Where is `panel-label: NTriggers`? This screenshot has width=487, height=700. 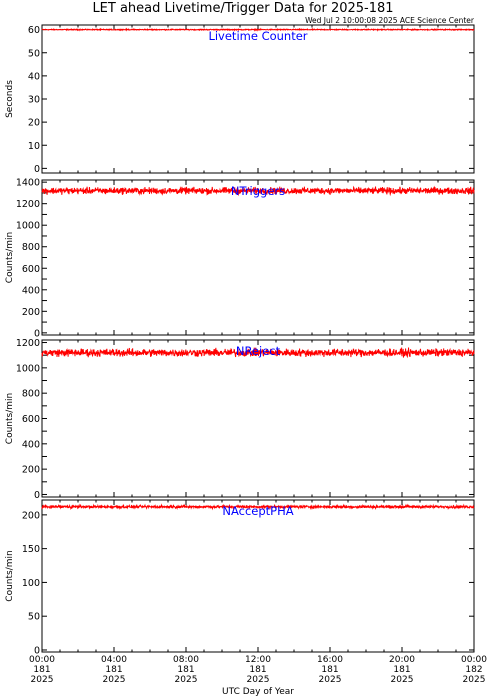 panel-label: NTriggers is located at coordinates (258, 191).